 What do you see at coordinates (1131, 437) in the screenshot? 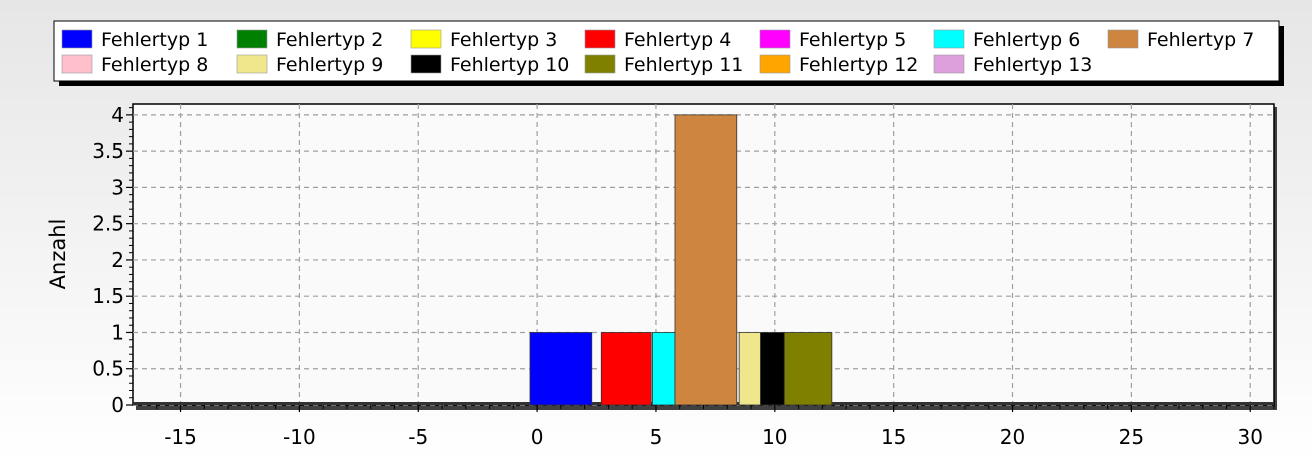
I see `x-tick-label: 25` at bounding box center [1131, 437].